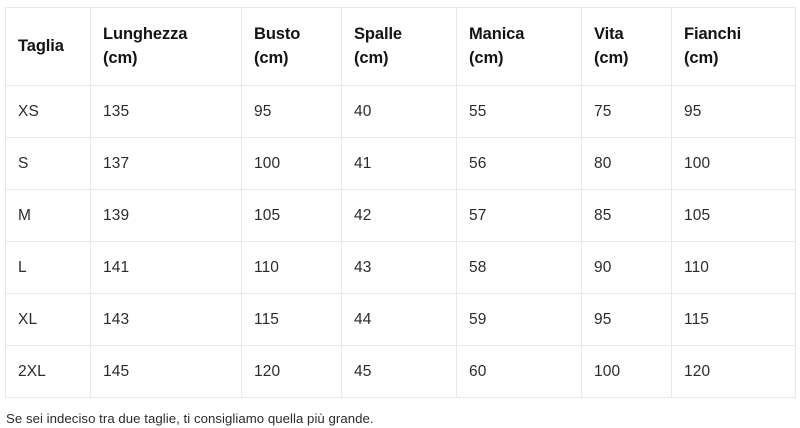 This screenshot has width=800, height=428. Describe the element at coordinates (291, 215) in the screenshot. I see `cell-busto: 105` at that location.